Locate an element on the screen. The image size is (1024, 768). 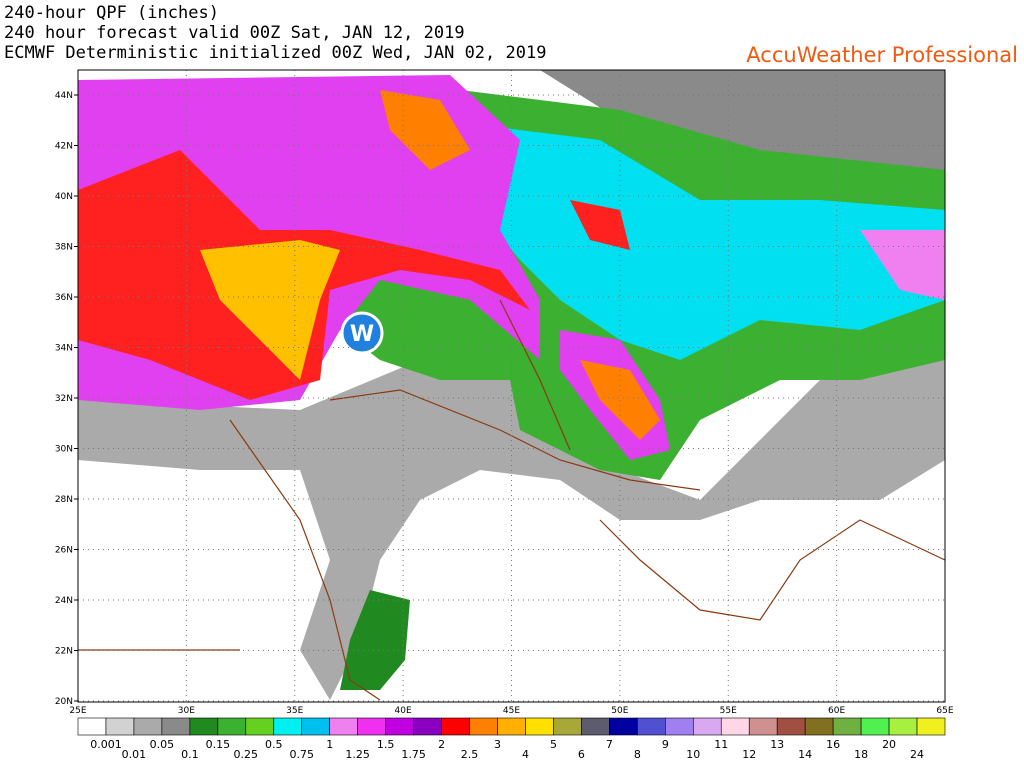
lat-label: 26N is located at coordinates (64, 551).